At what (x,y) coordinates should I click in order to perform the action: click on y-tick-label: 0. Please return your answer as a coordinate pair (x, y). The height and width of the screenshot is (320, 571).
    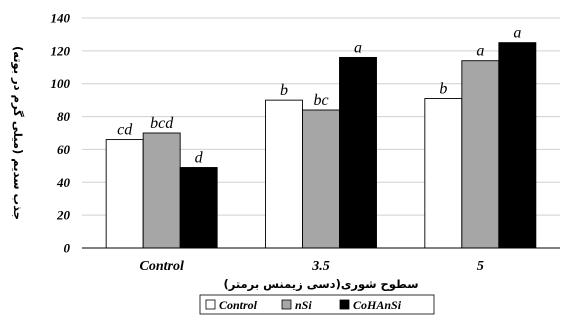
    Looking at the image, I should click on (67, 248).